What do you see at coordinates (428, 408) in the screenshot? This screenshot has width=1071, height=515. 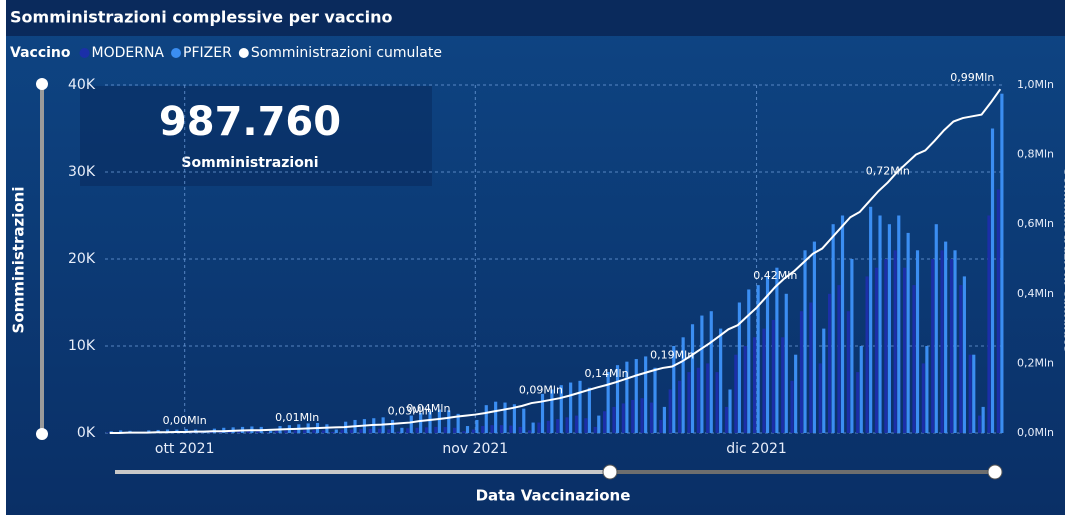 I see `data-label: 0,04Mln` at bounding box center [428, 408].